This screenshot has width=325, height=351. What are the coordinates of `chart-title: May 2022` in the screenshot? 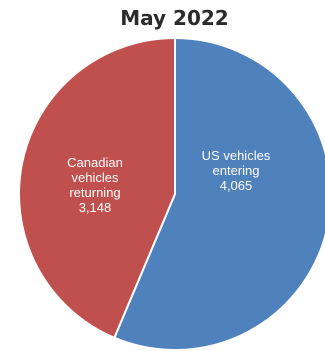 It's located at (174, 18).